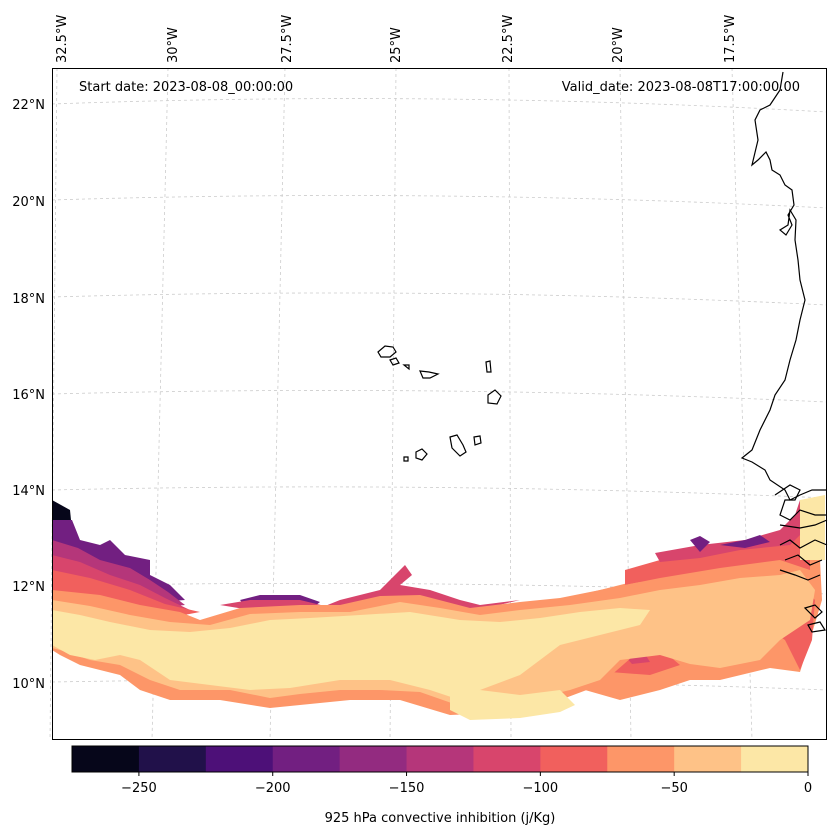 The width and height of the screenshot is (837, 836). What do you see at coordinates (28, 105) in the screenshot?
I see `lat-label-22: 22°N` at bounding box center [28, 105].